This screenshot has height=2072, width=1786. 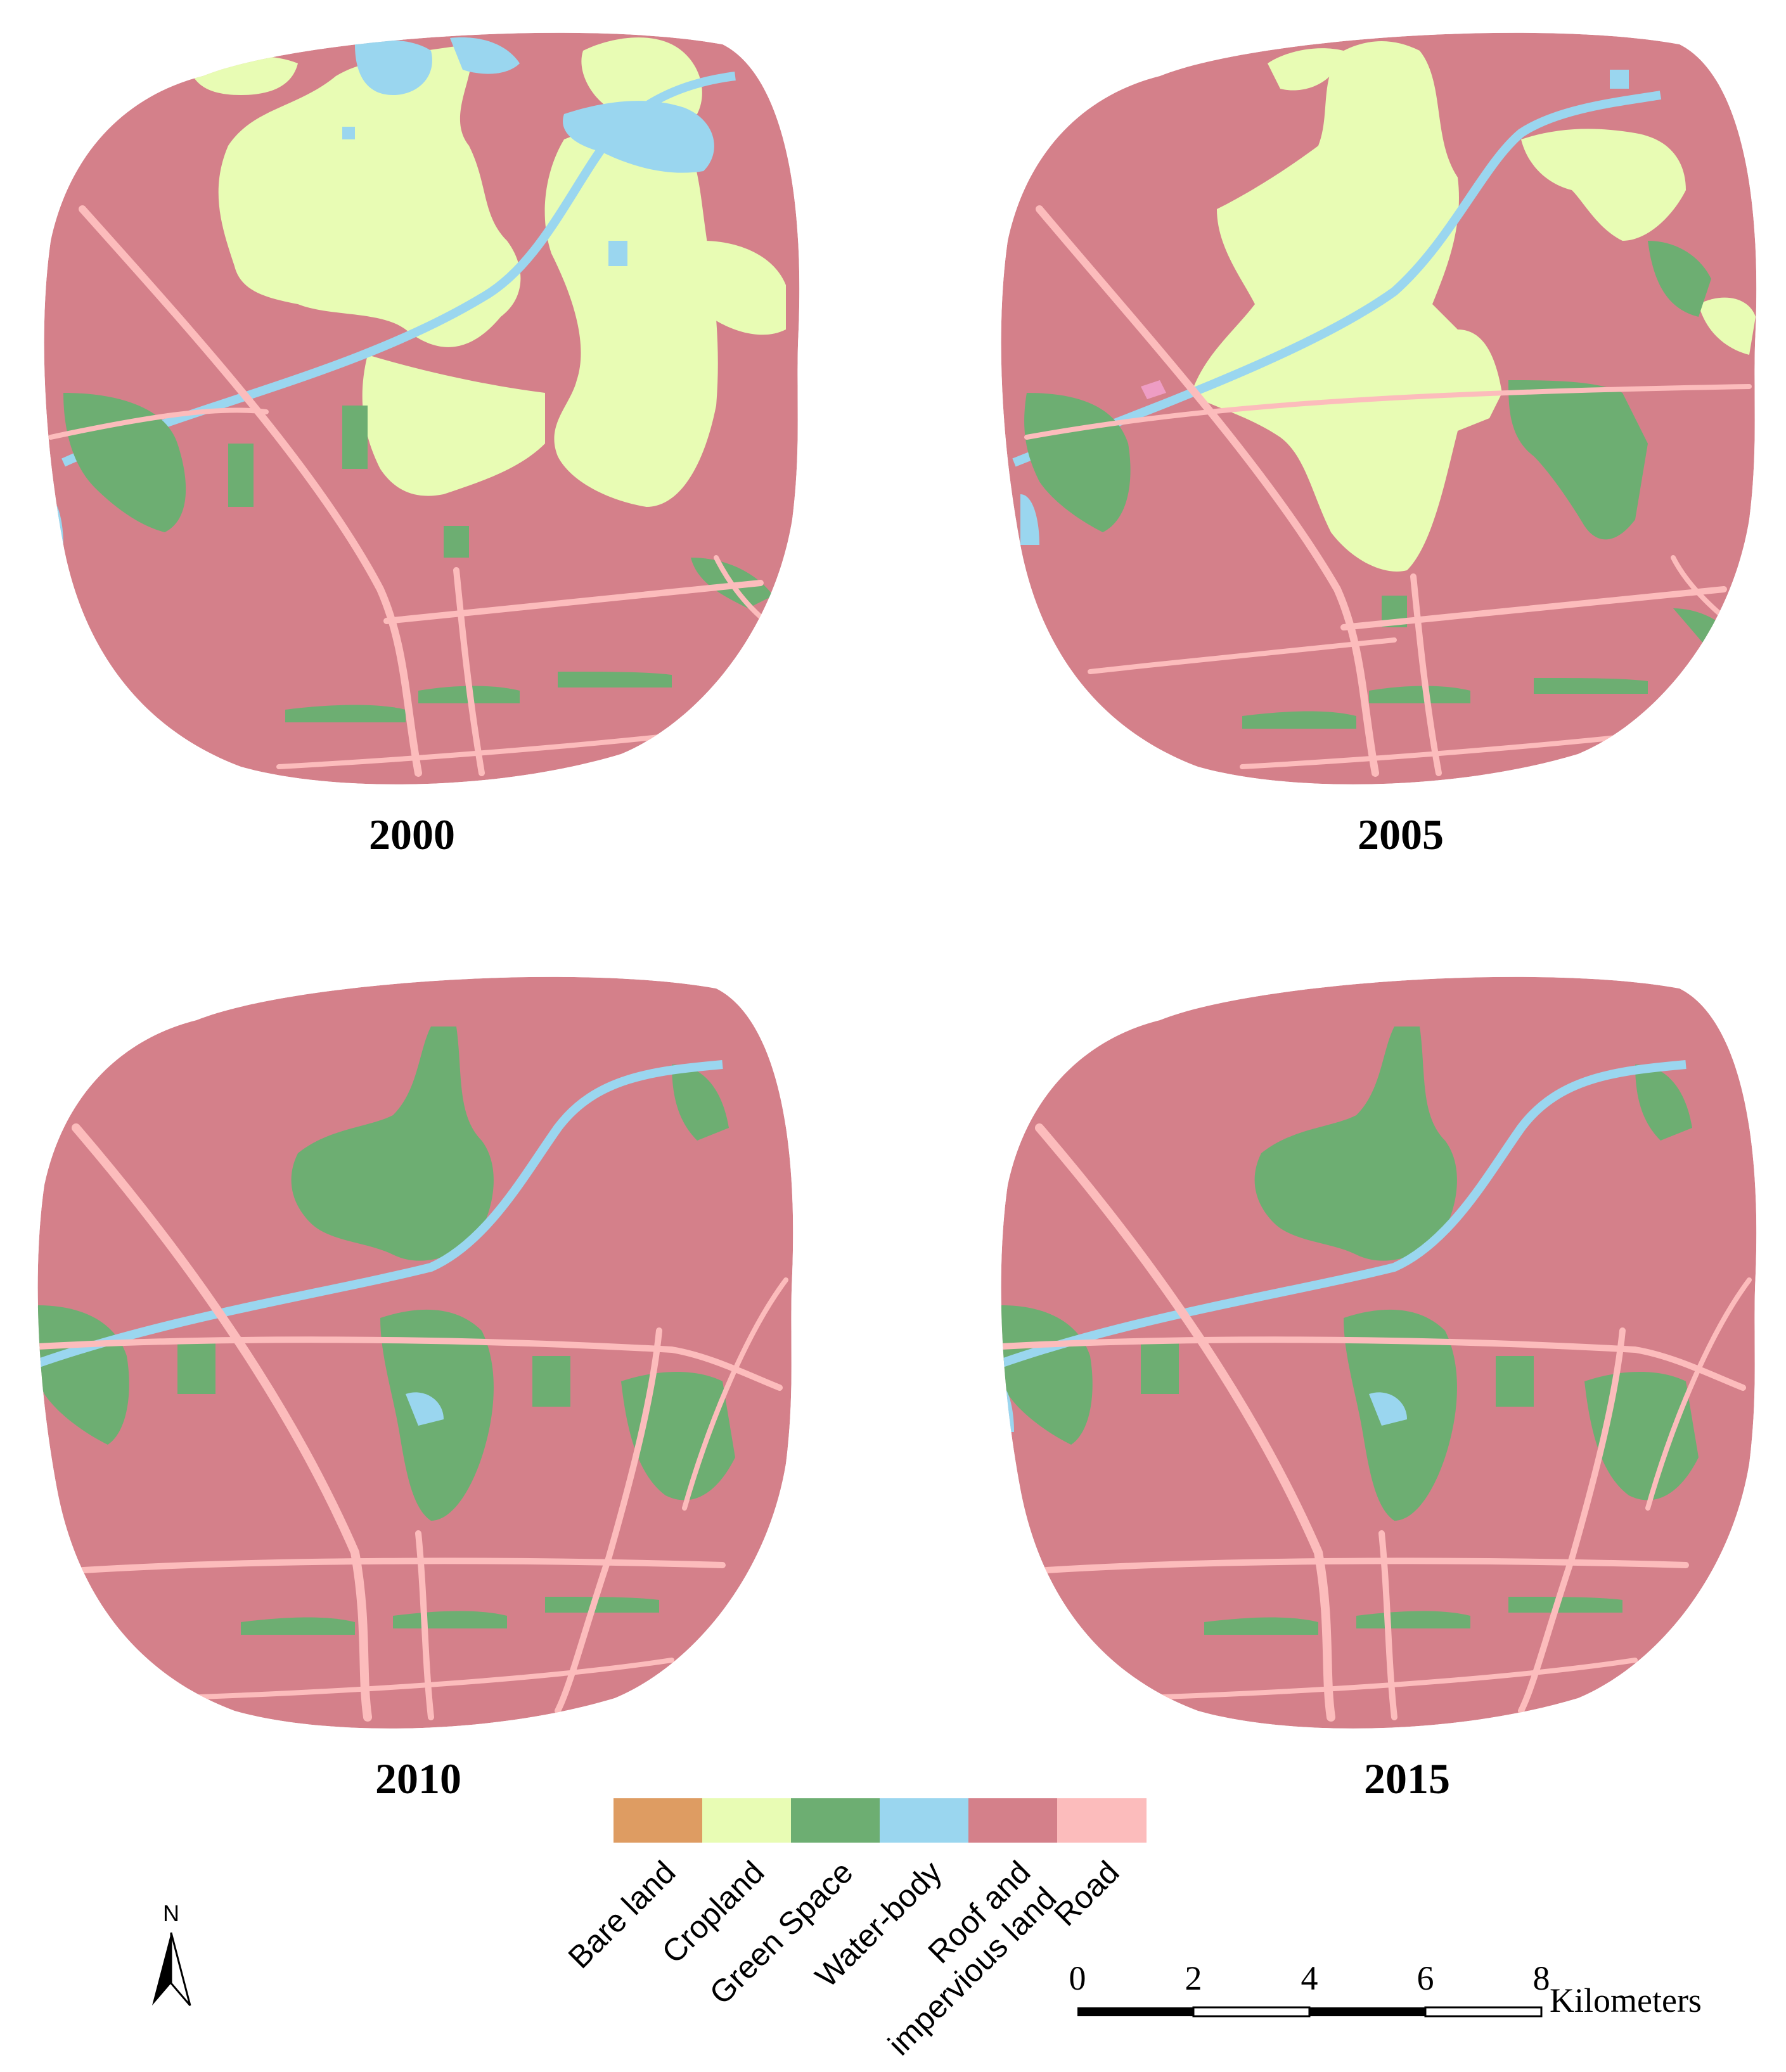 What do you see at coordinates (161, 1969) in the screenshot?
I see `north-arrow-left-half` at bounding box center [161, 1969].